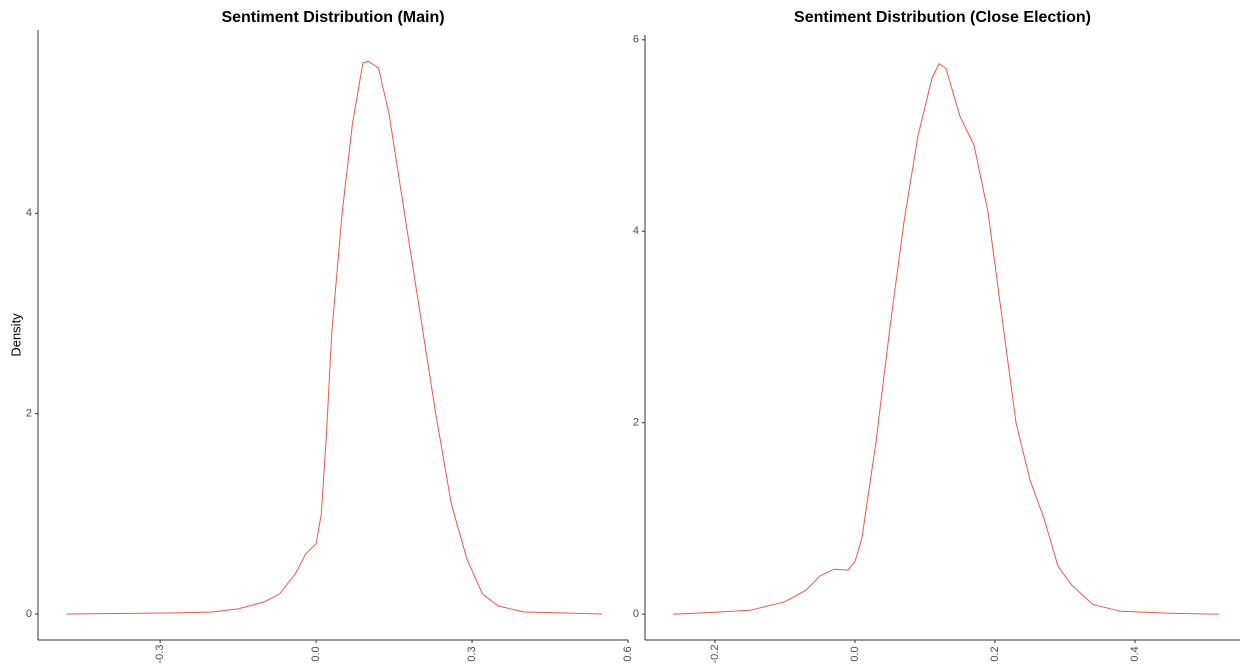  Describe the element at coordinates (160, 654) in the screenshot. I see `x-tick-label: -0.3` at that location.